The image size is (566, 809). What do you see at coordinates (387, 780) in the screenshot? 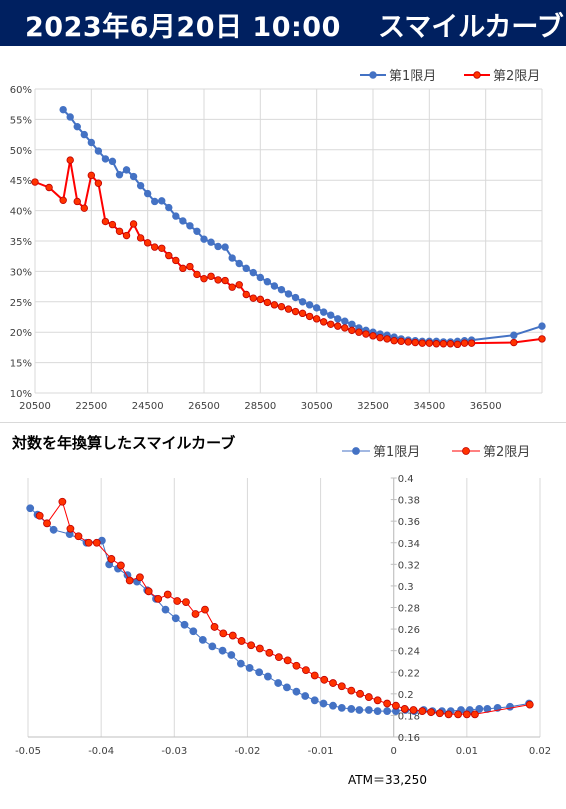
I see `atm-annotation: ATM＝33,250` at bounding box center [387, 780].